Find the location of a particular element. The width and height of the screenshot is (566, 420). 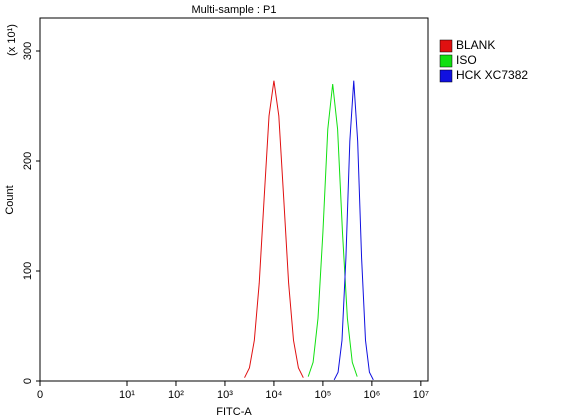

legend-text: HCK XC7382 is located at coordinates (492, 75).